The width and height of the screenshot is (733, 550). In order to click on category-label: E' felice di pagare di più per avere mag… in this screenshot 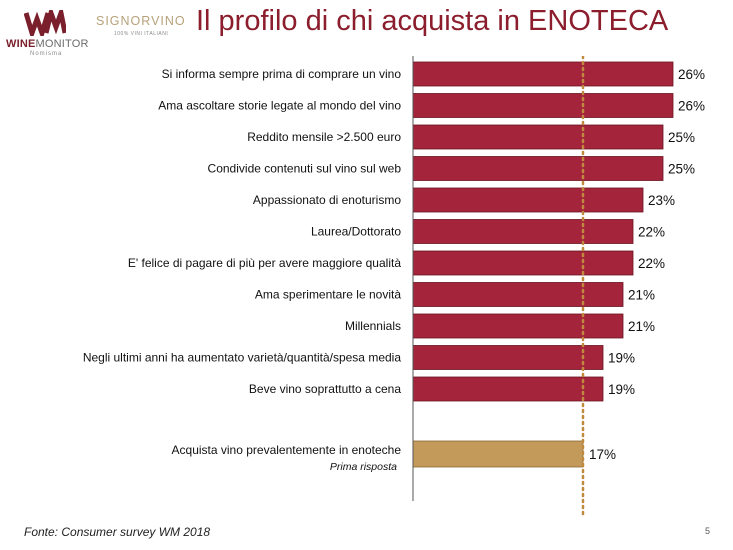, I will do `click(264, 263)`.